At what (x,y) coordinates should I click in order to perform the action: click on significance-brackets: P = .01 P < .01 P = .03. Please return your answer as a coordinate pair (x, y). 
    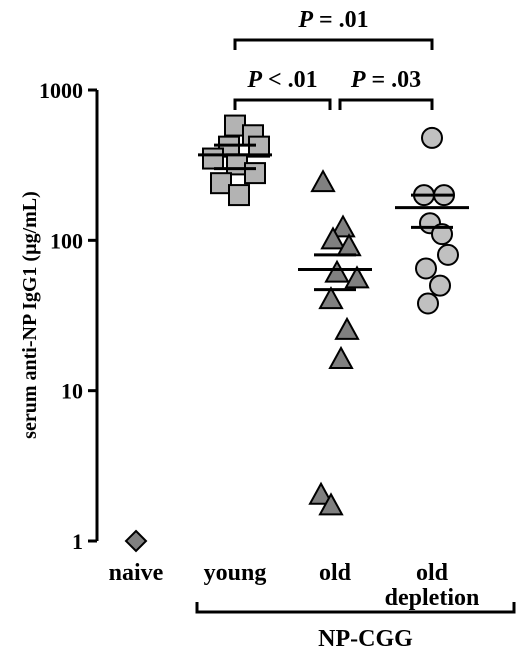
    Looking at the image, I should click on (333, 58).